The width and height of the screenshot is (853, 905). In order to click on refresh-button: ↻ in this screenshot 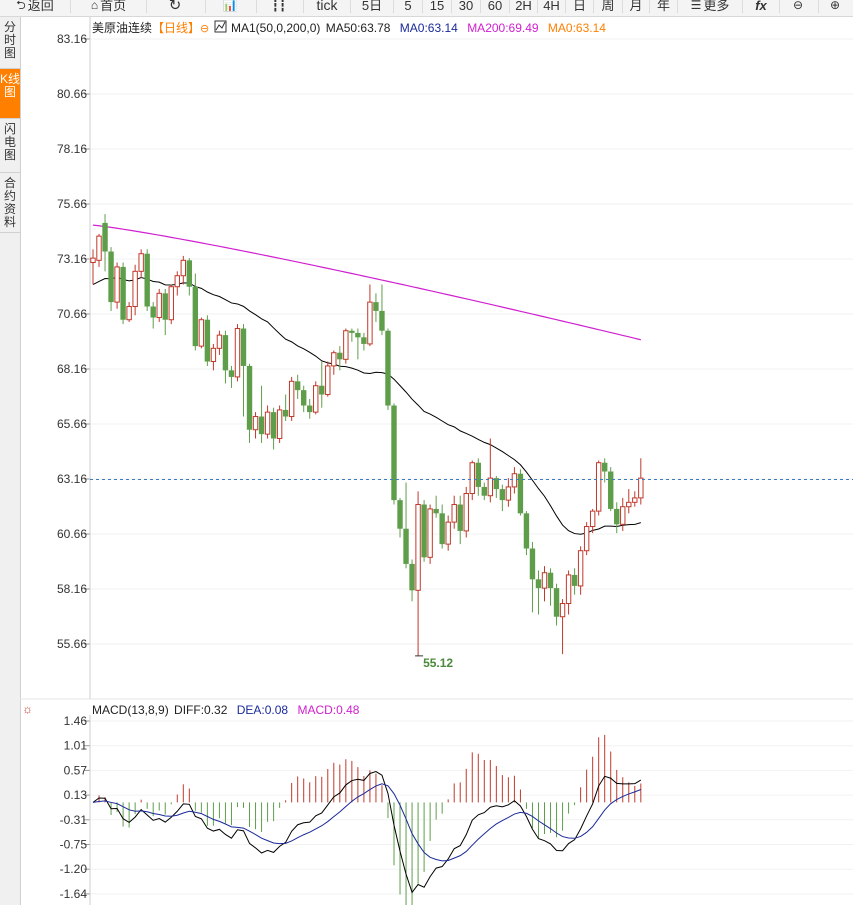, I will do `click(176, 6)`.